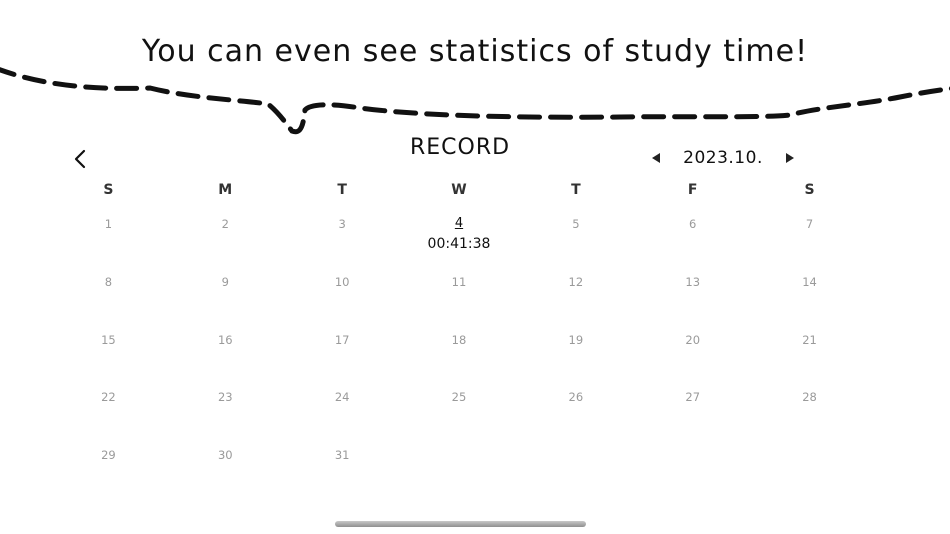 Image resolution: width=950 pixels, height=534 pixels. What do you see at coordinates (225, 190) in the screenshot?
I see `weekday-monday: M` at bounding box center [225, 190].